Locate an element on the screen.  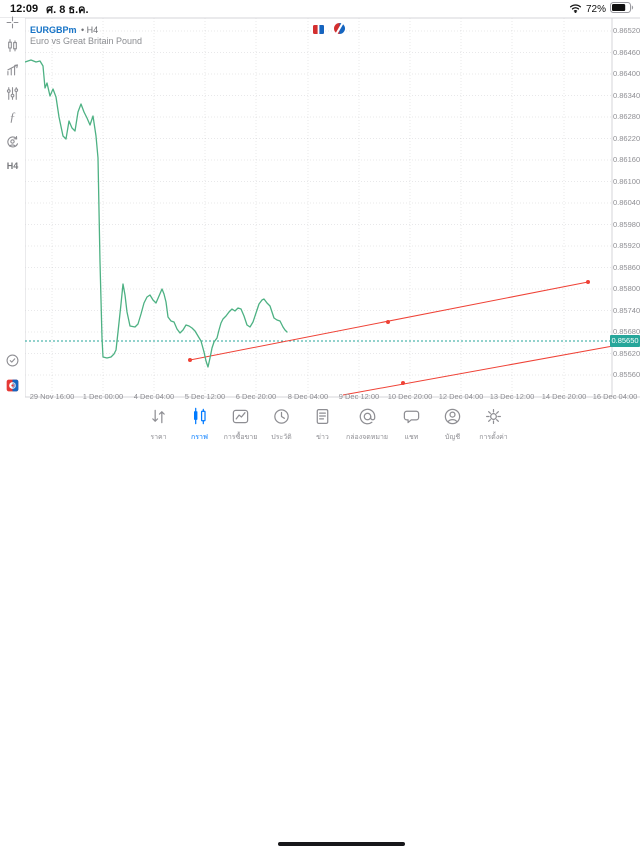
price-axis-label: 0.86400 is located at coordinates (626, 73).